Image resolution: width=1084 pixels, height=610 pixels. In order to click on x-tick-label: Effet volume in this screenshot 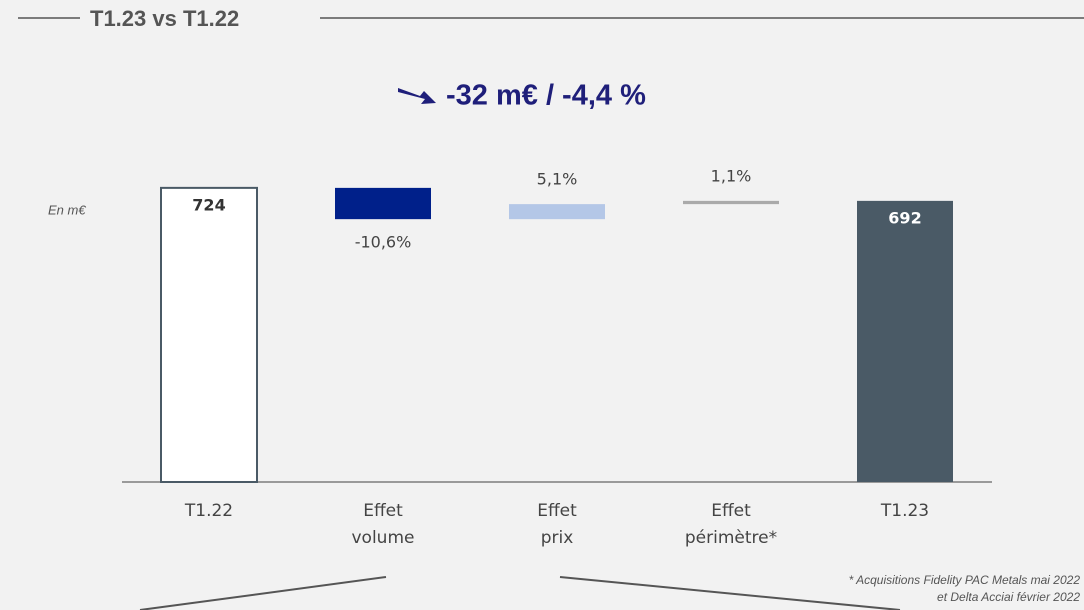, I will do `click(383, 524)`.